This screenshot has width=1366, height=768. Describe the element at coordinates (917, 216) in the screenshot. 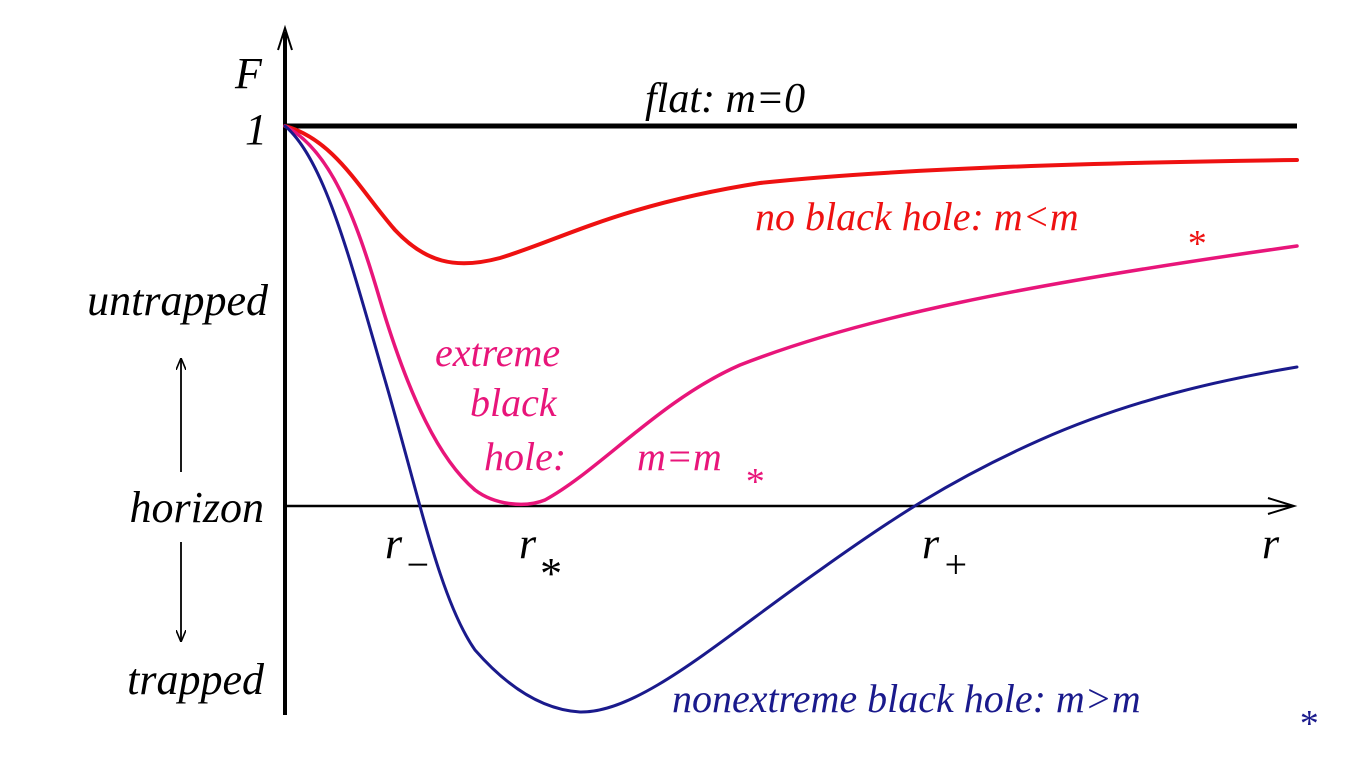

I see `svg-text: no black hole: m<m` at that location.